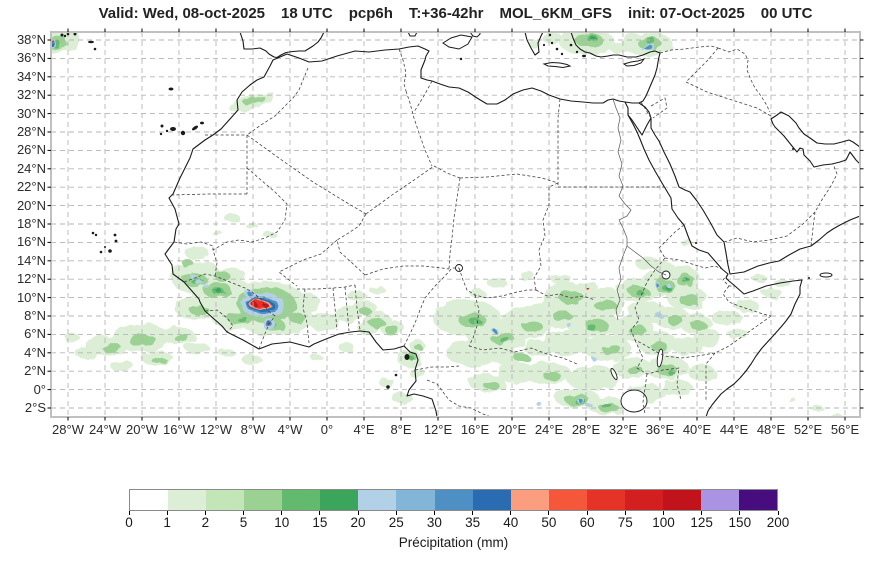 This screenshot has width=873, height=563. What do you see at coordinates (31, 260) in the screenshot?
I see `lat-tick-label: 14°N` at bounding box center [31, 260].